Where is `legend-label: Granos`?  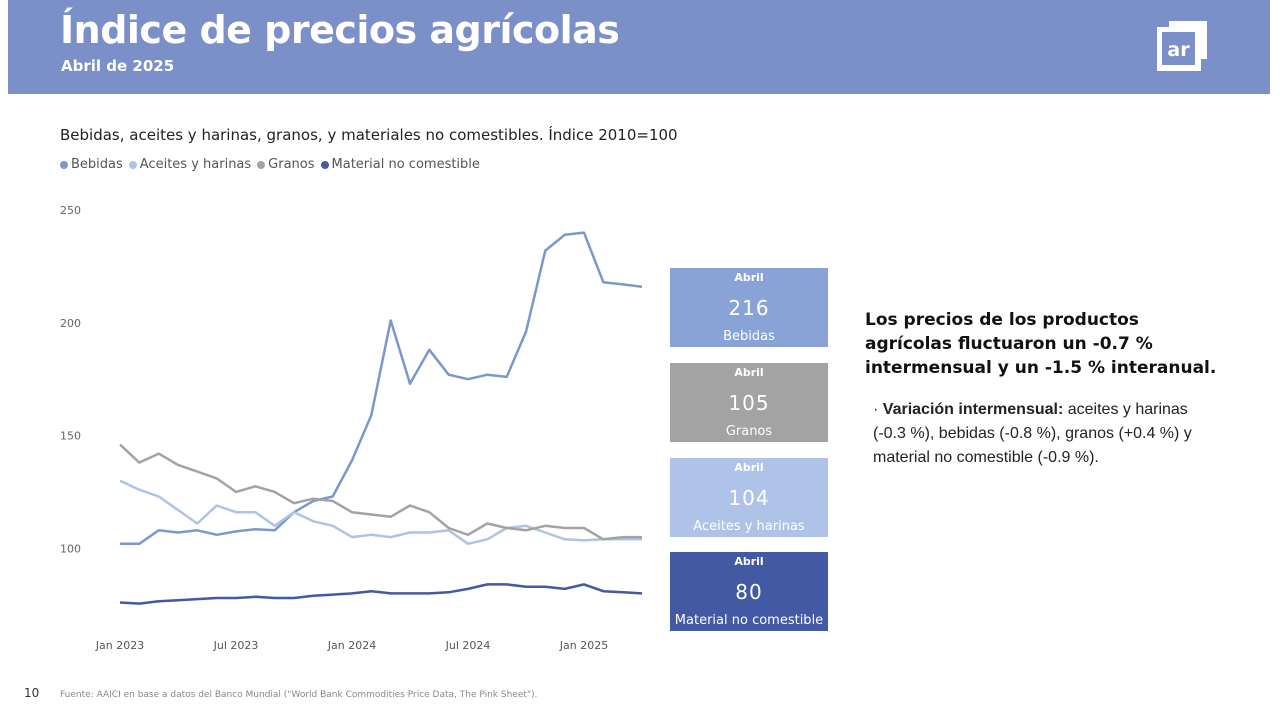
legend-label: Granos is located at coordinates (291, 164).